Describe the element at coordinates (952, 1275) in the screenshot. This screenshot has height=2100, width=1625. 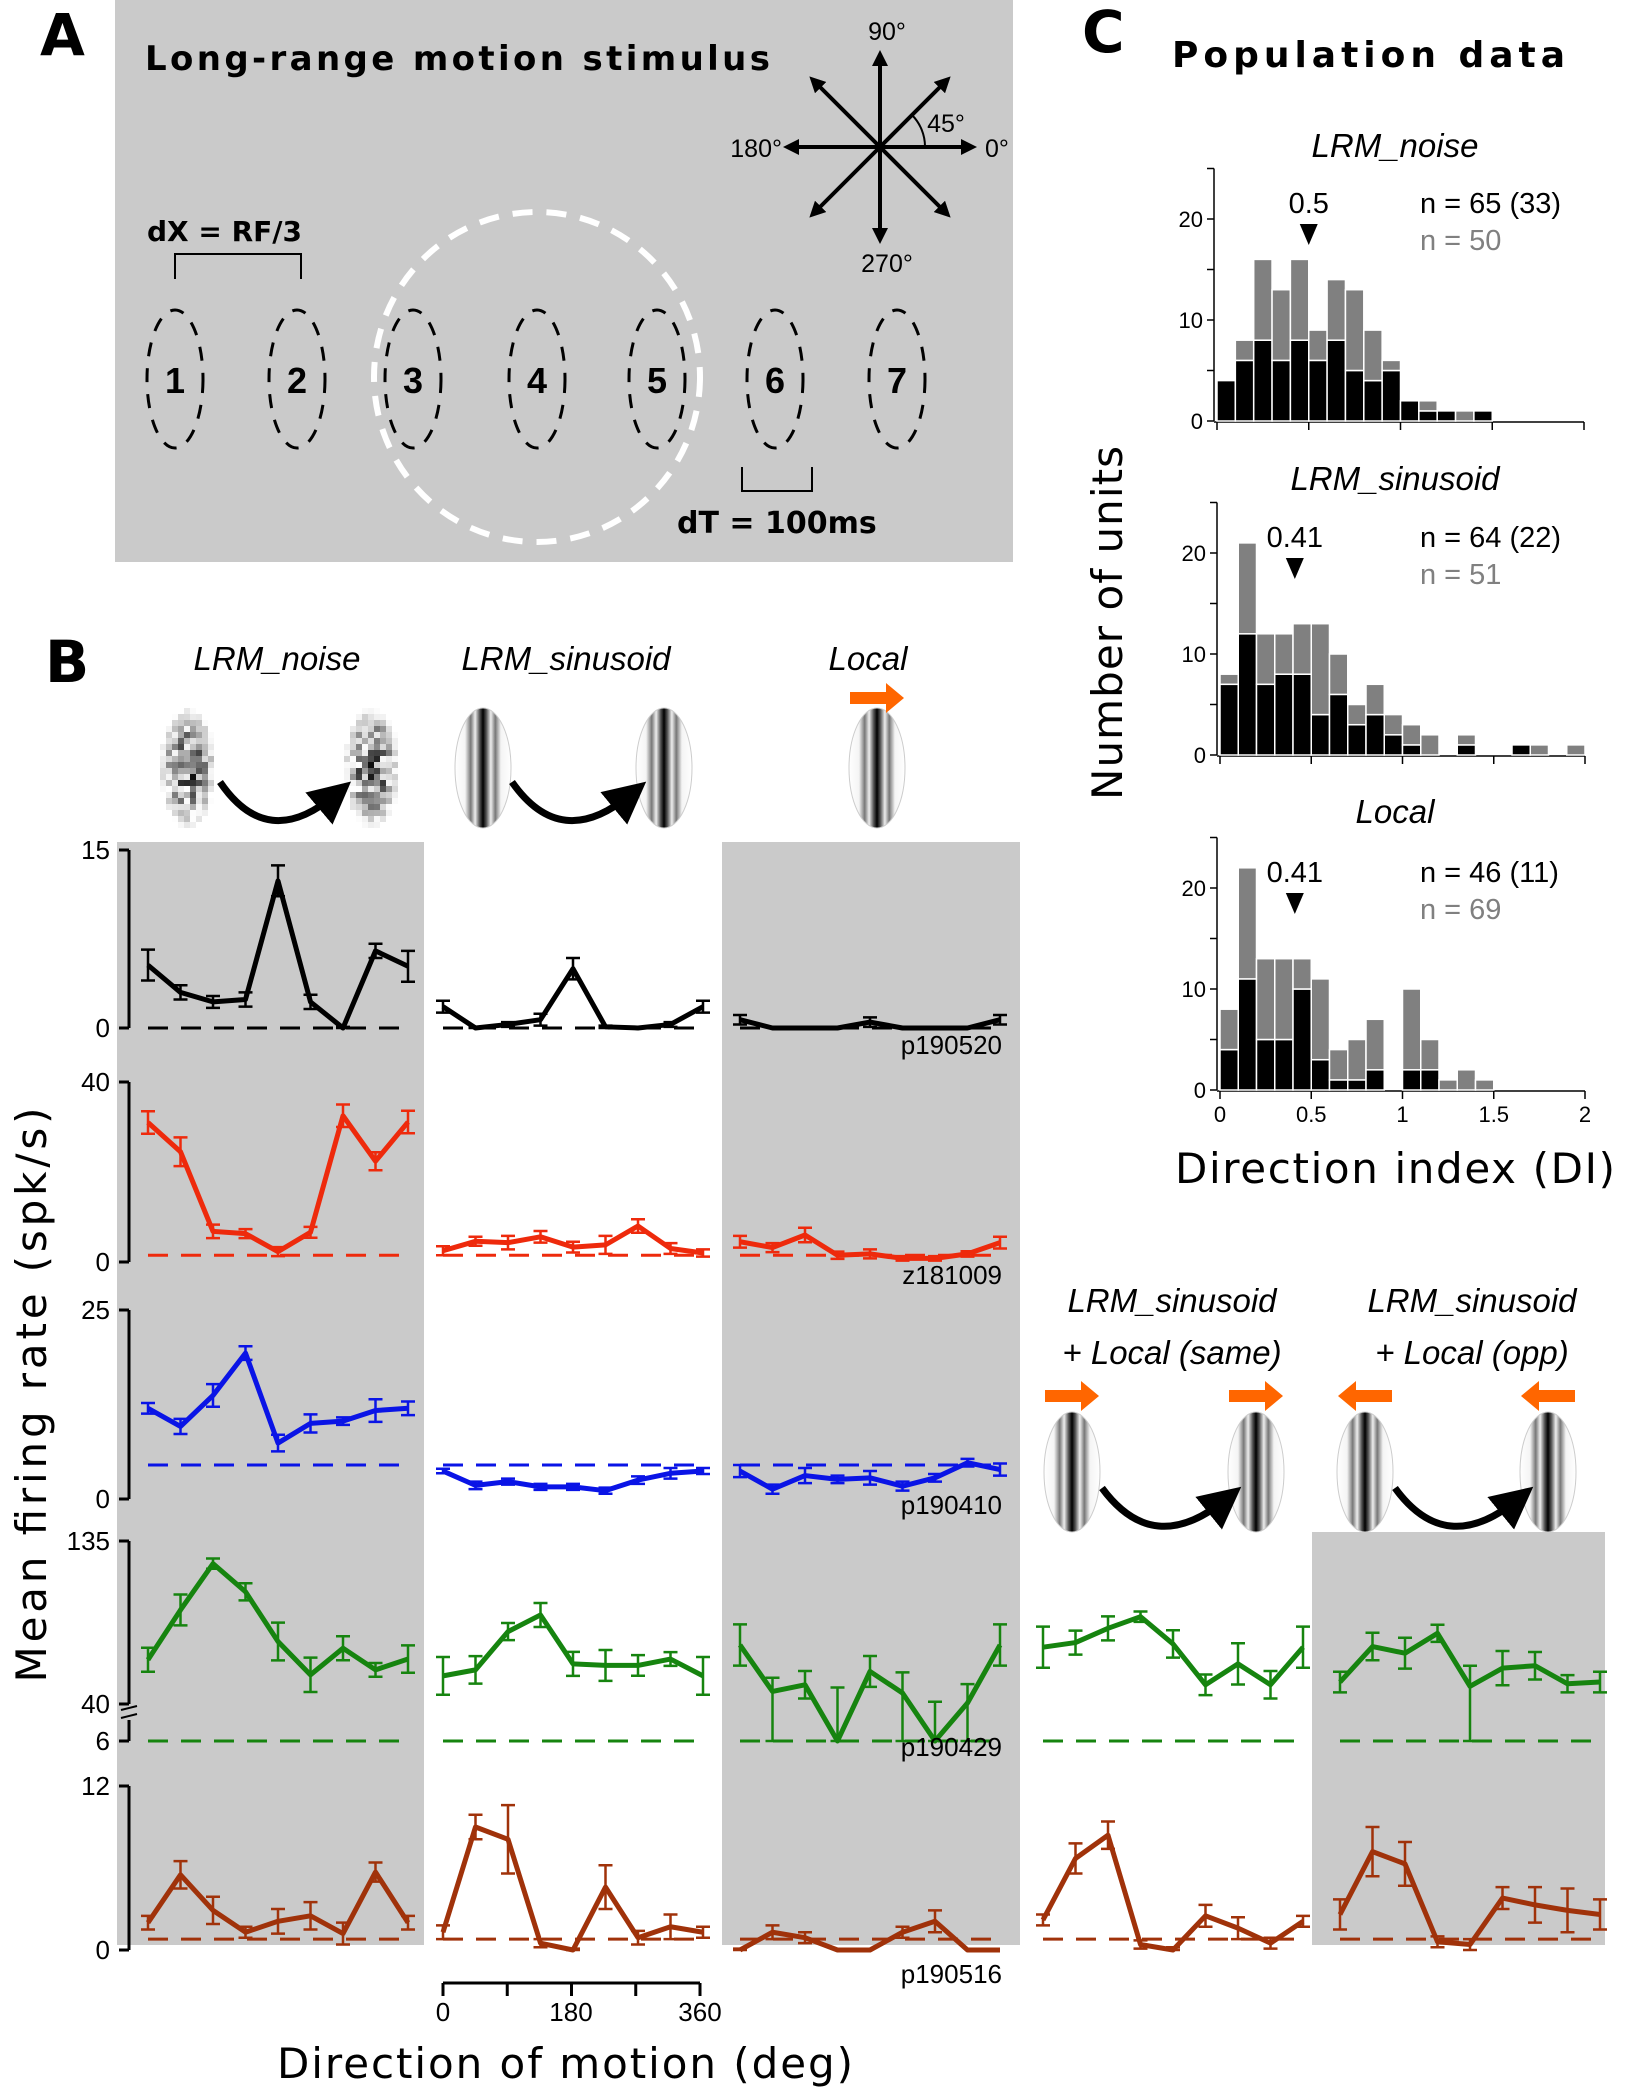
I see `cell-id-label: z181009` at that location.